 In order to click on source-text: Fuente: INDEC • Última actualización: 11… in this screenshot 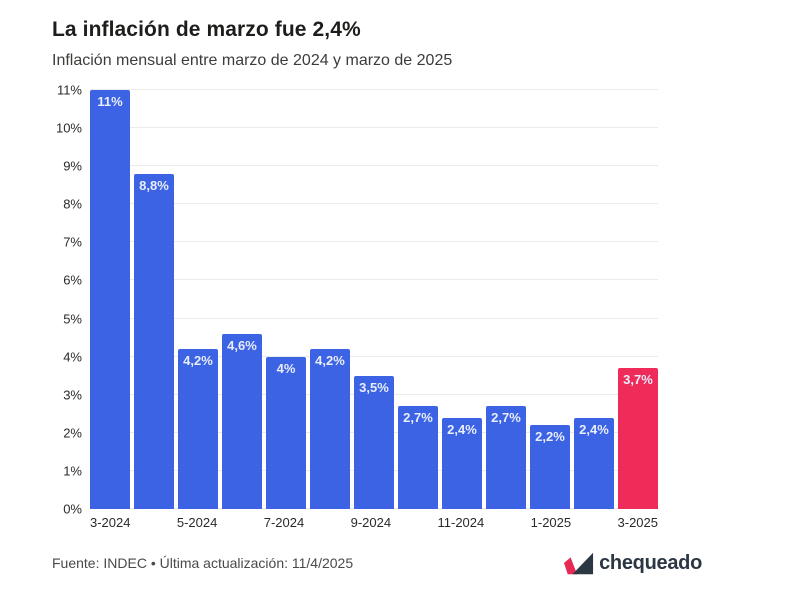, I will do `click(203, 563)`.